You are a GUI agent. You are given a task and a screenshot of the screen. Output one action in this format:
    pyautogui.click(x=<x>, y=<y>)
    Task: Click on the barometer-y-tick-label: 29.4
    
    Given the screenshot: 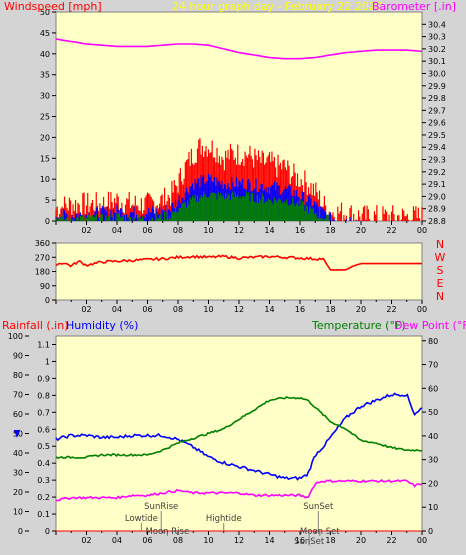 What is the action you would take?
    pyautogui.click(x=437, y=147)
    